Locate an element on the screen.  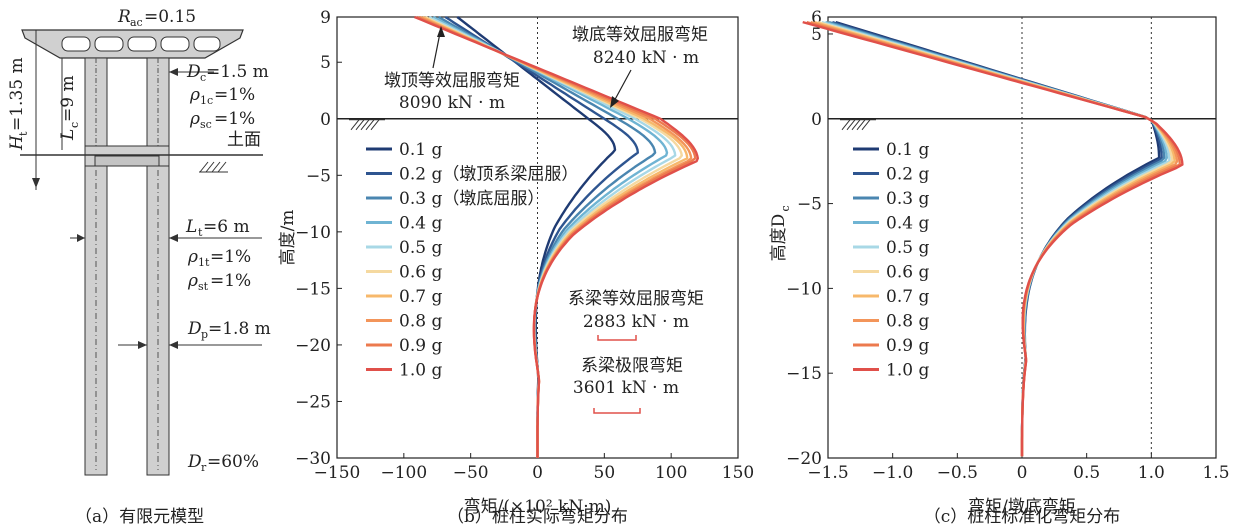
rho1t-label: ρ is located at coordinates (192, 257).